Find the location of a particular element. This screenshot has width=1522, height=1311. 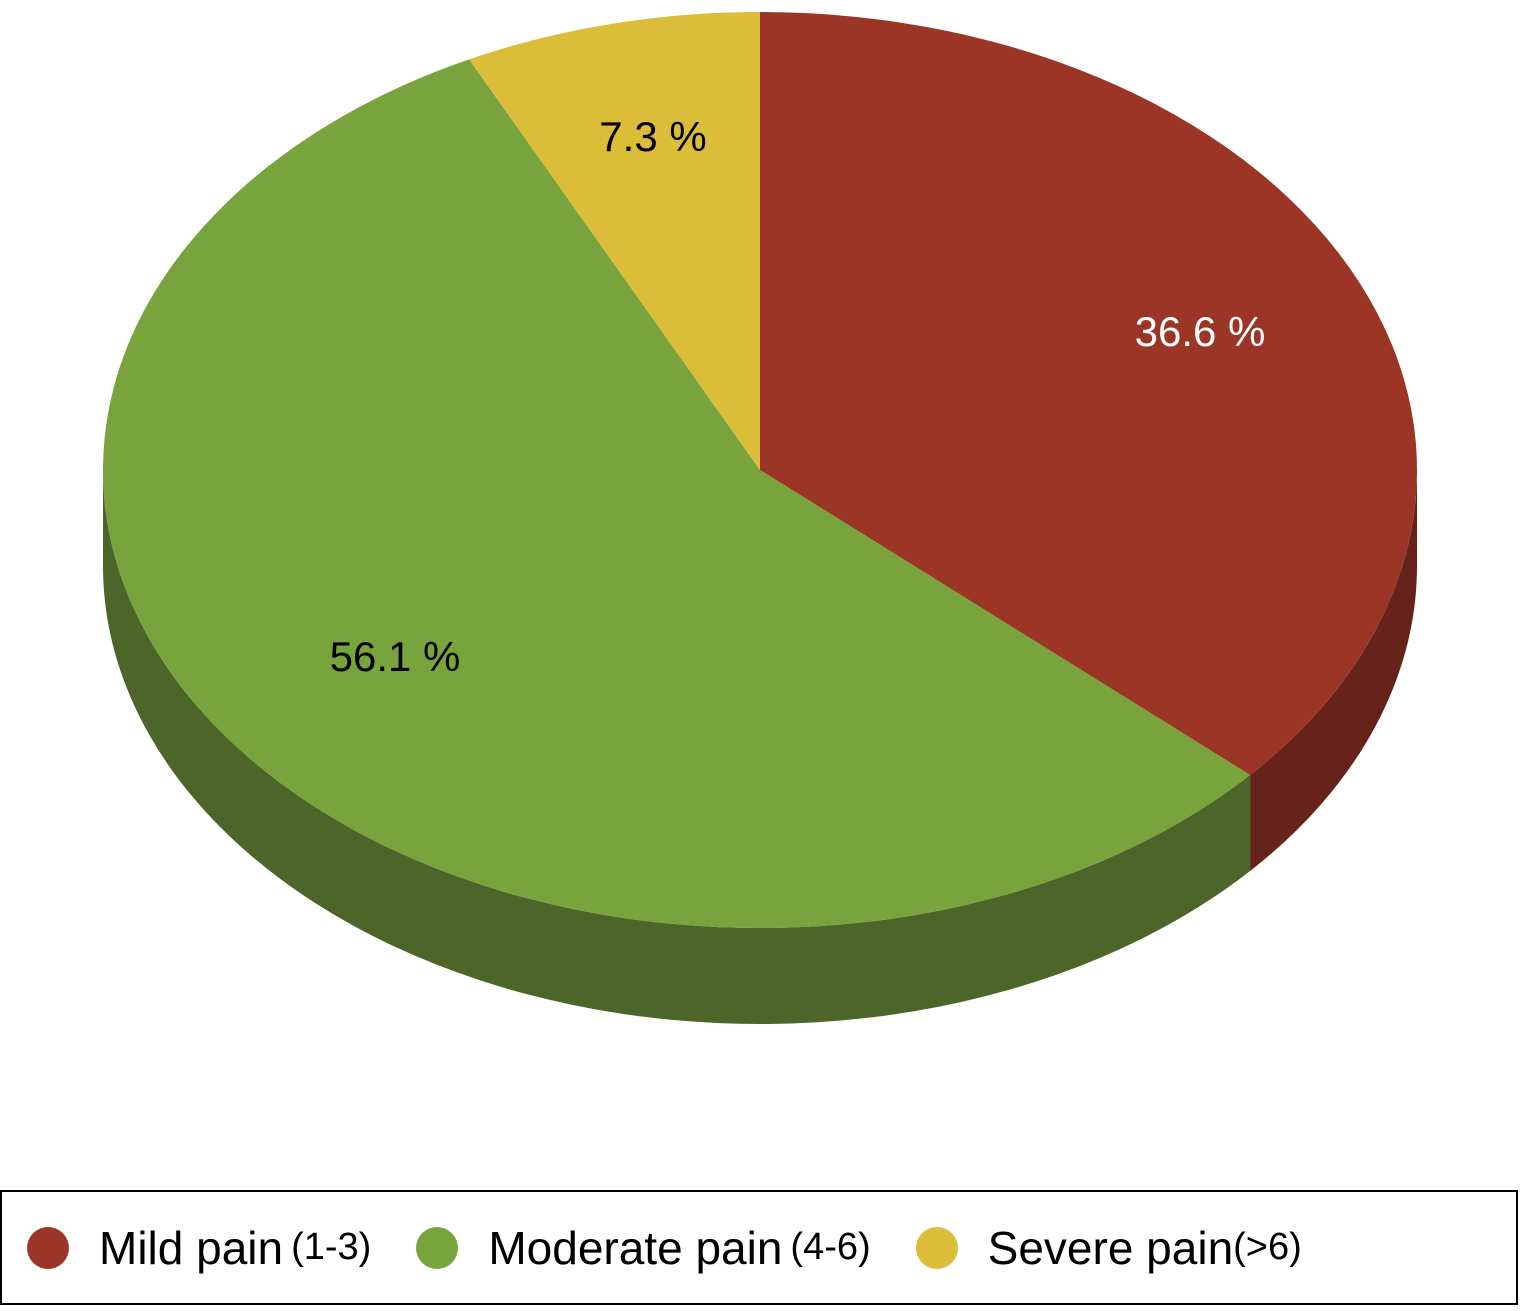

legend-swatch-severe is located at coordinates (936, 1247).